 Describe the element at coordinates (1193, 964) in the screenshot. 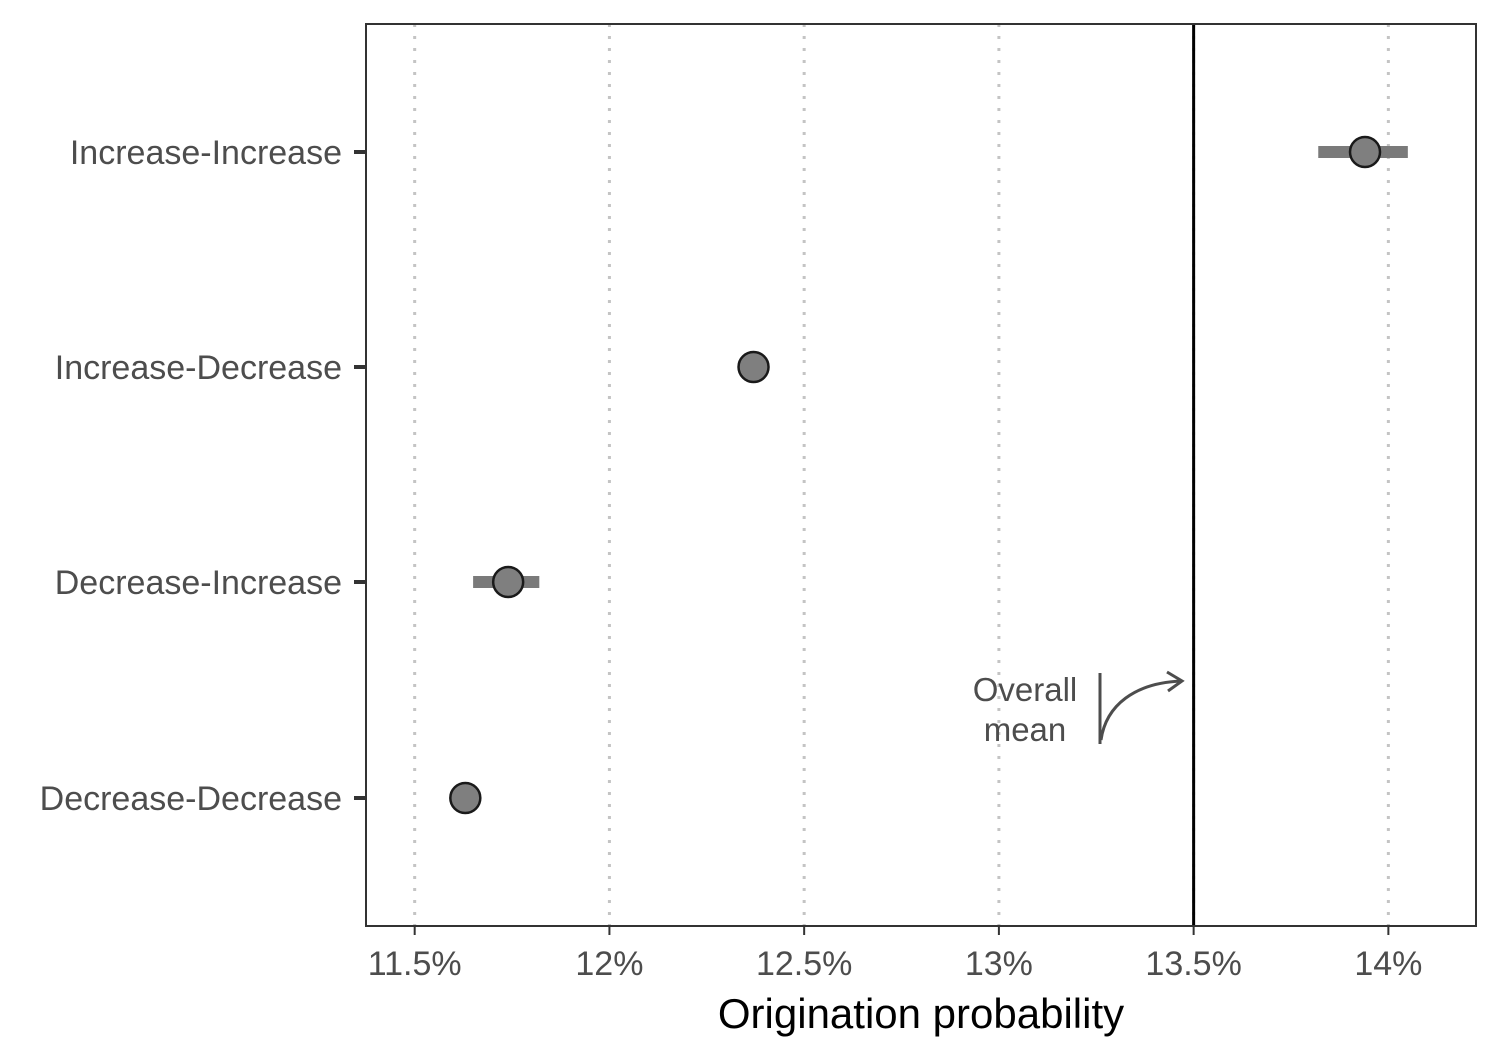

I see `x-tick-label-4: 13.5%` at that location.